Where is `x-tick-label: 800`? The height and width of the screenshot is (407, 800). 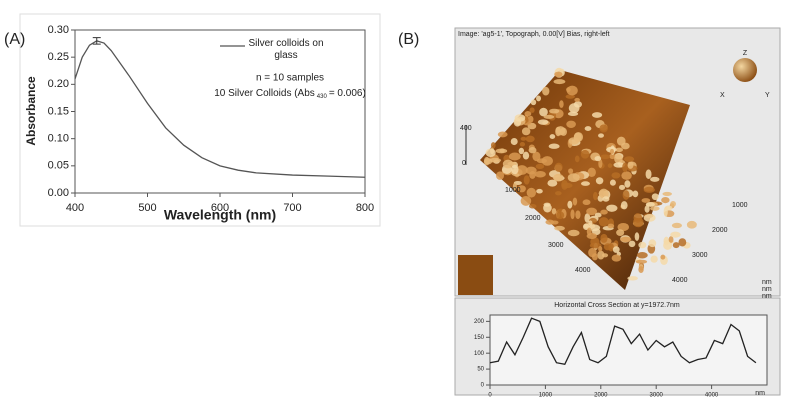
x-tick-label: 800 is located at coordinates (365, 208).